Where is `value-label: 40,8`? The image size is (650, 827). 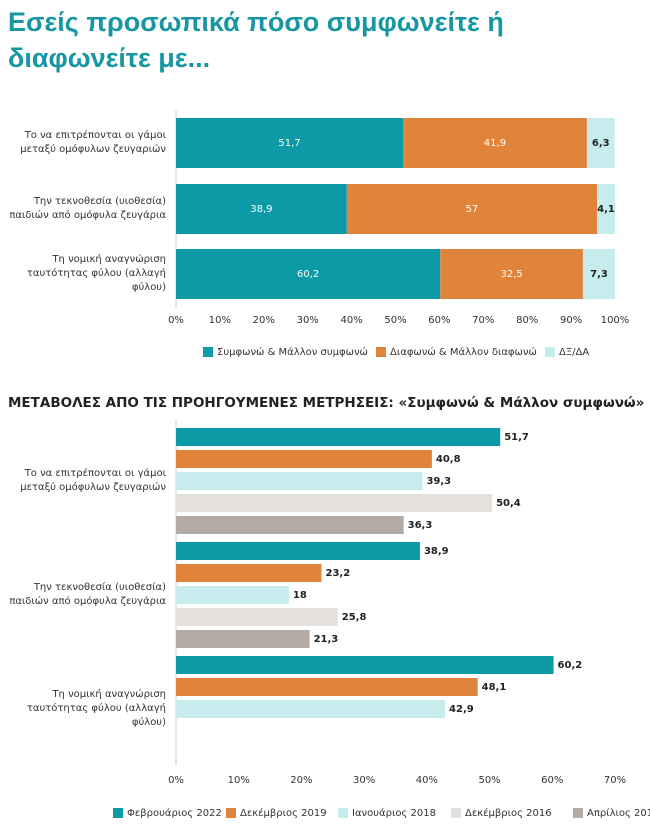 value-label: 40,8 is located at coordinates (448, 459).